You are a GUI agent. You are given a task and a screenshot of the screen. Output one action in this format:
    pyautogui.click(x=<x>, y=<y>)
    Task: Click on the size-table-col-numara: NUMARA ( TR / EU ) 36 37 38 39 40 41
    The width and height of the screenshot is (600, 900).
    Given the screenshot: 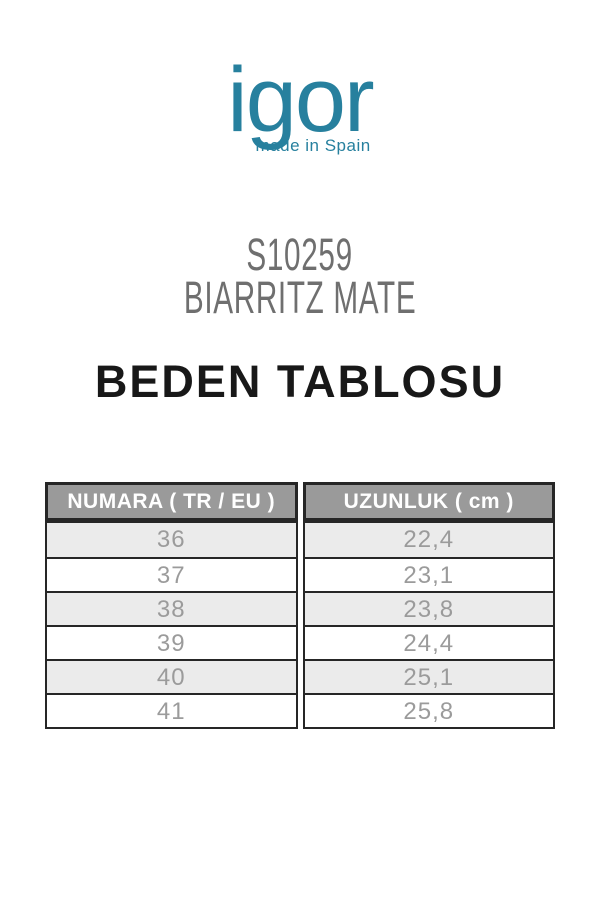 What is the action you would take?
    pyautogui.click(x=171, y=605)
    